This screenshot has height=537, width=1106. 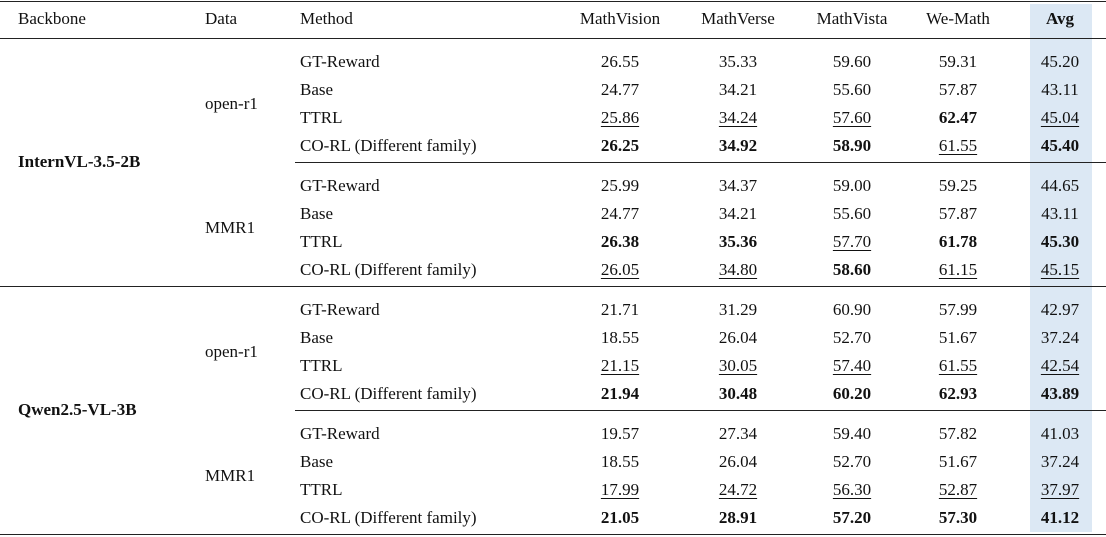 I want to click on score-cell: 24.72, so click(x=738, y=489).